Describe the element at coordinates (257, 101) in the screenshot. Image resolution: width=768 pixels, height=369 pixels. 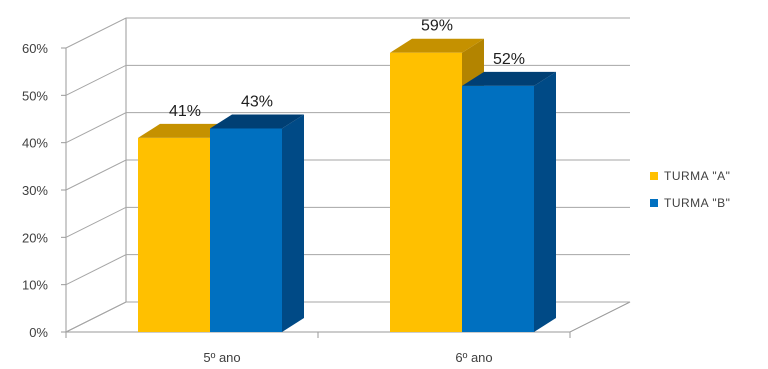
I see `data-label: 43%` at that location.